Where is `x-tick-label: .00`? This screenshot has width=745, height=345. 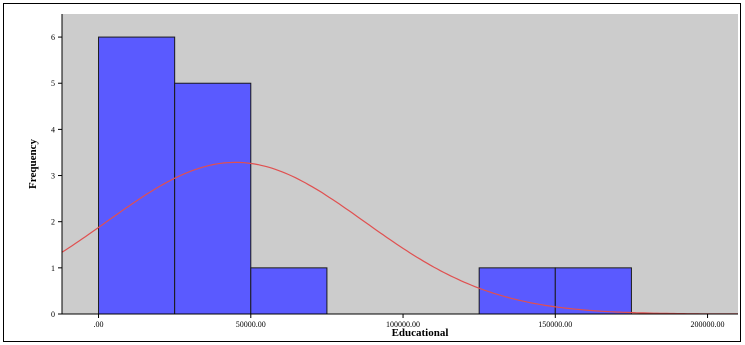
x-tick-label: .00 is located at coordinates (99, 324).